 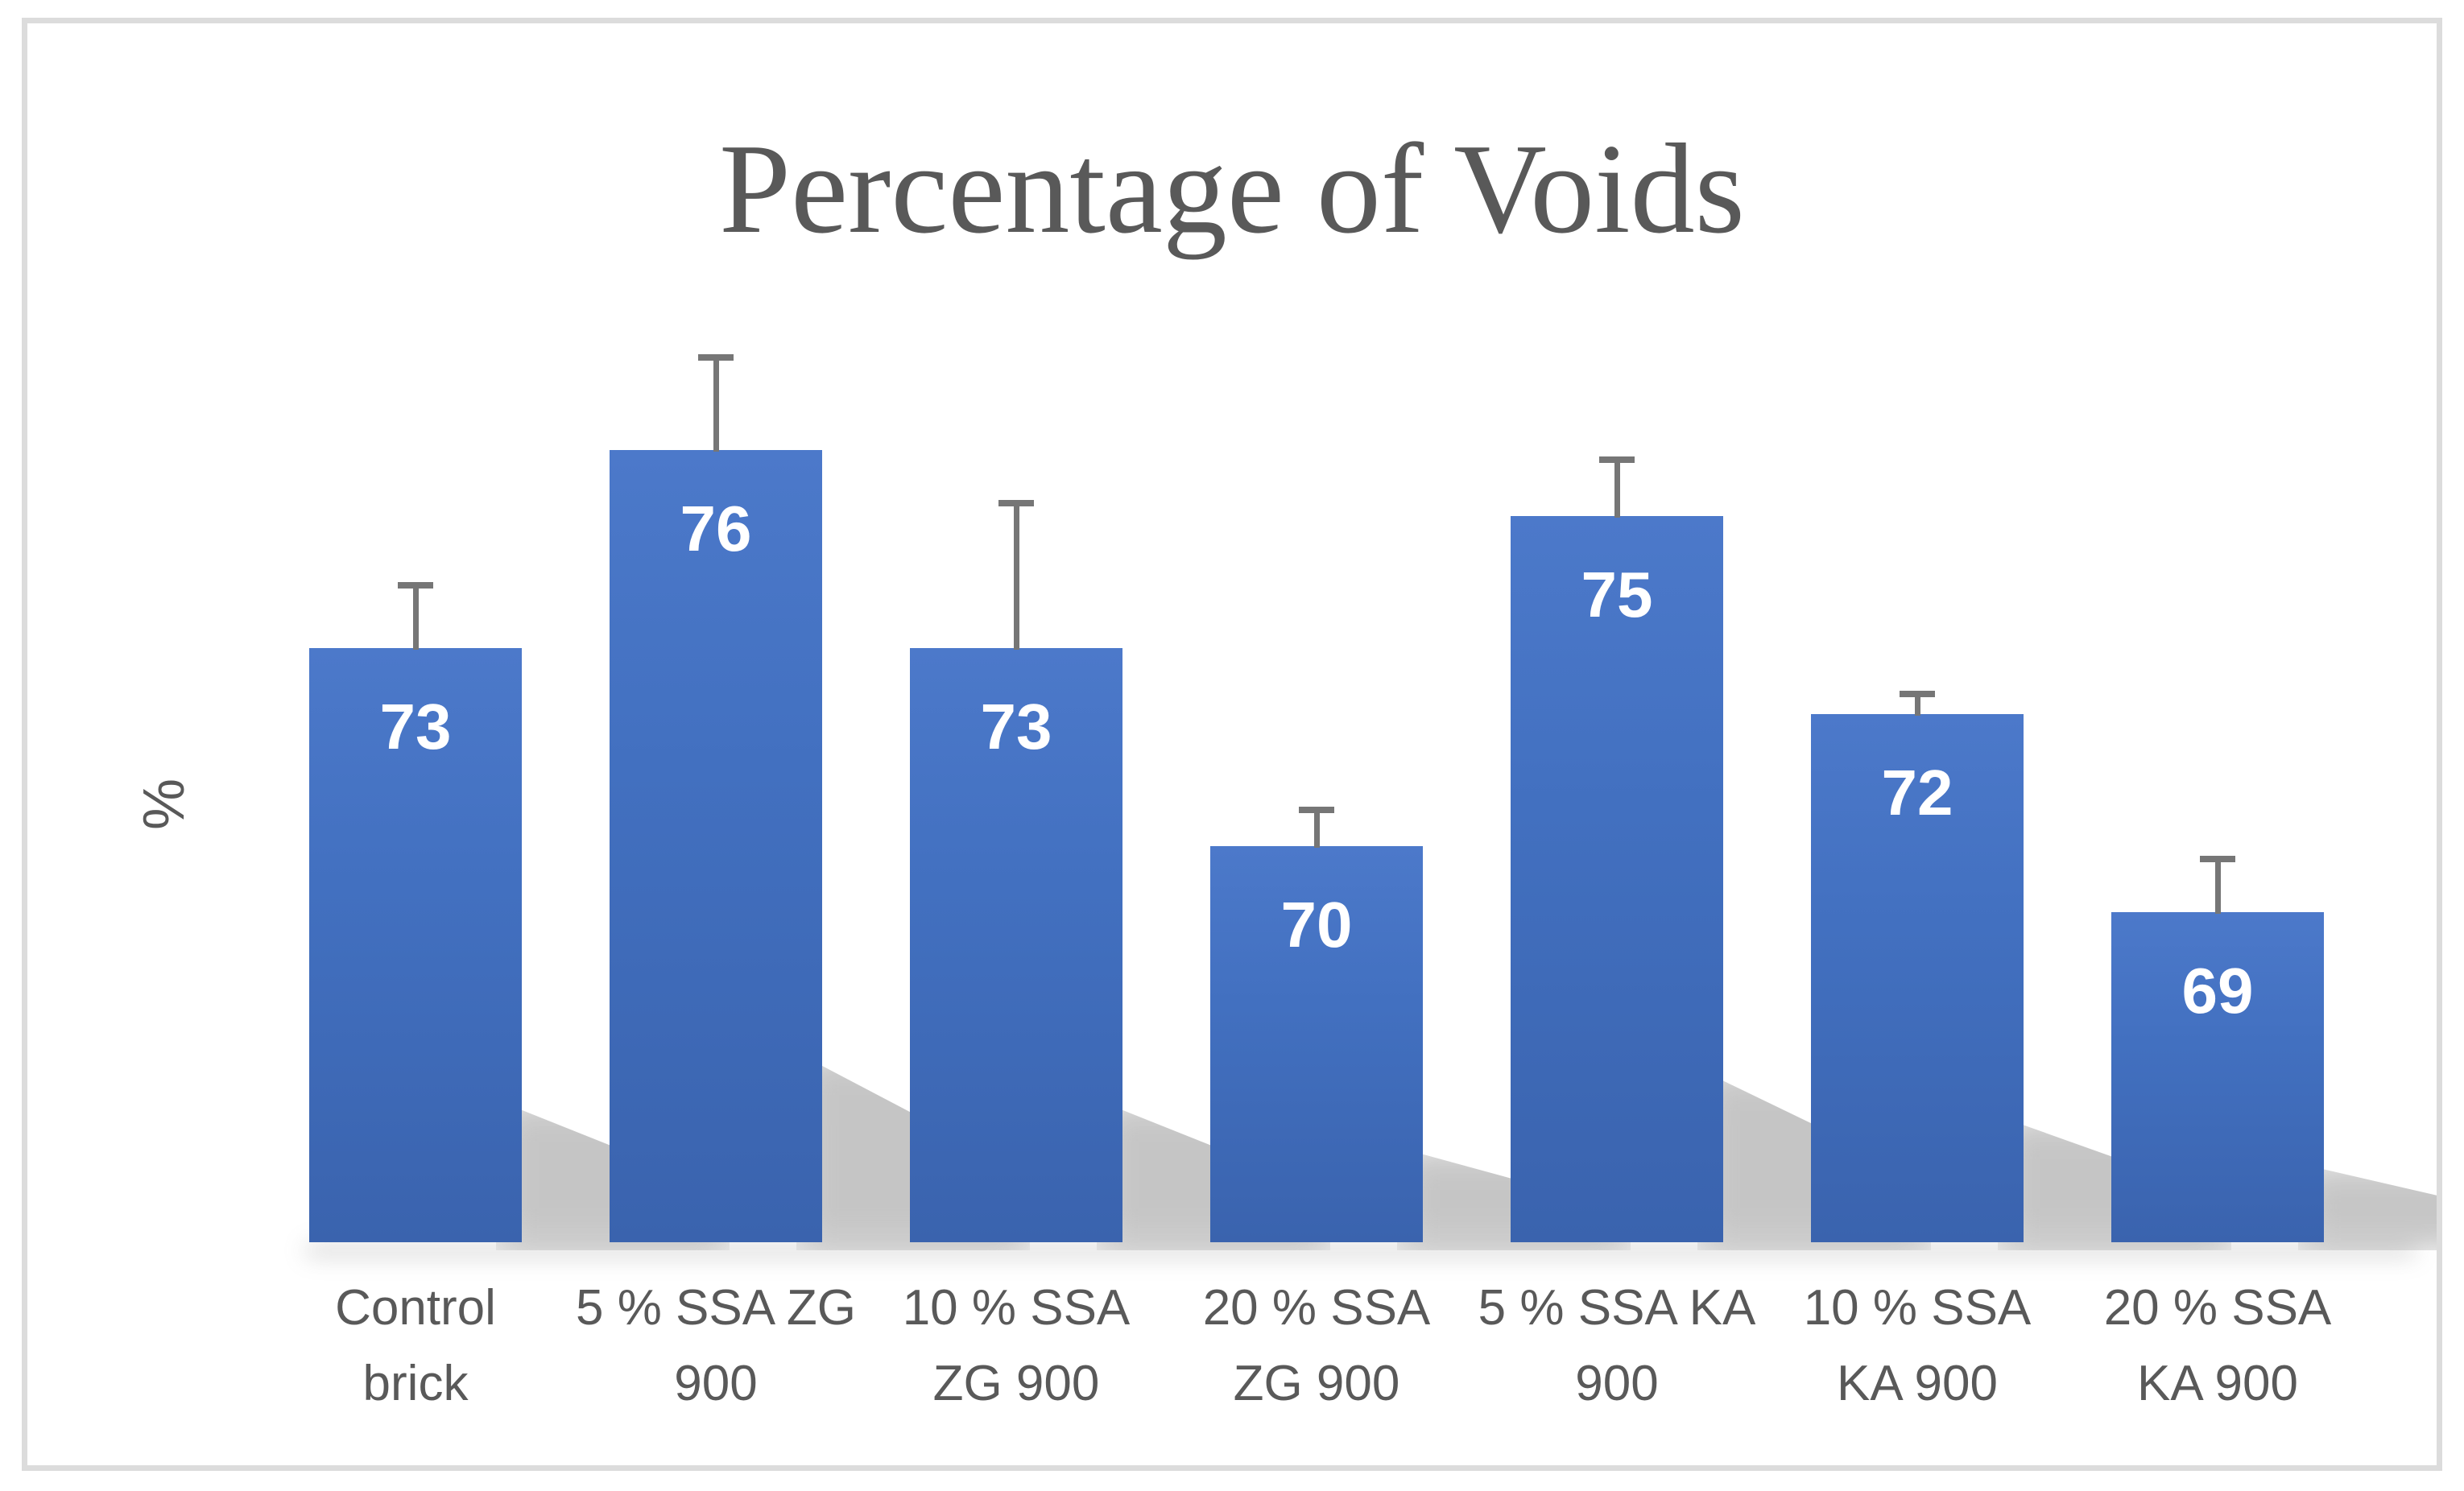 What do you see at coordinates (1617, 1308) in the screenshot?
I see `category-label-line: 5 % SSA KA` at bounding box center [1617, 1308].